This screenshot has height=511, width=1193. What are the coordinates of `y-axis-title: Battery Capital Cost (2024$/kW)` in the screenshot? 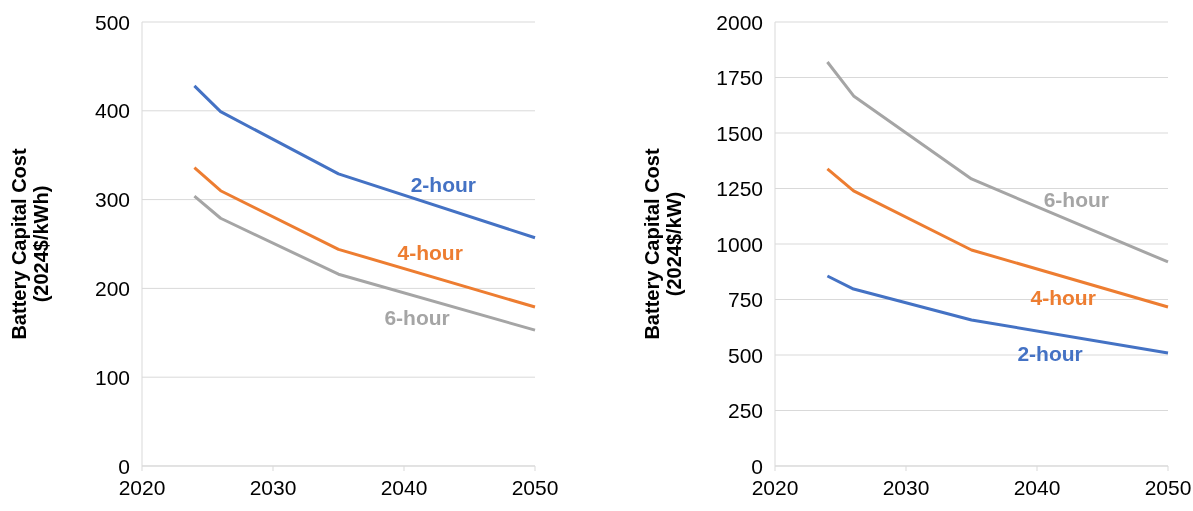 It's located at (663, 244).